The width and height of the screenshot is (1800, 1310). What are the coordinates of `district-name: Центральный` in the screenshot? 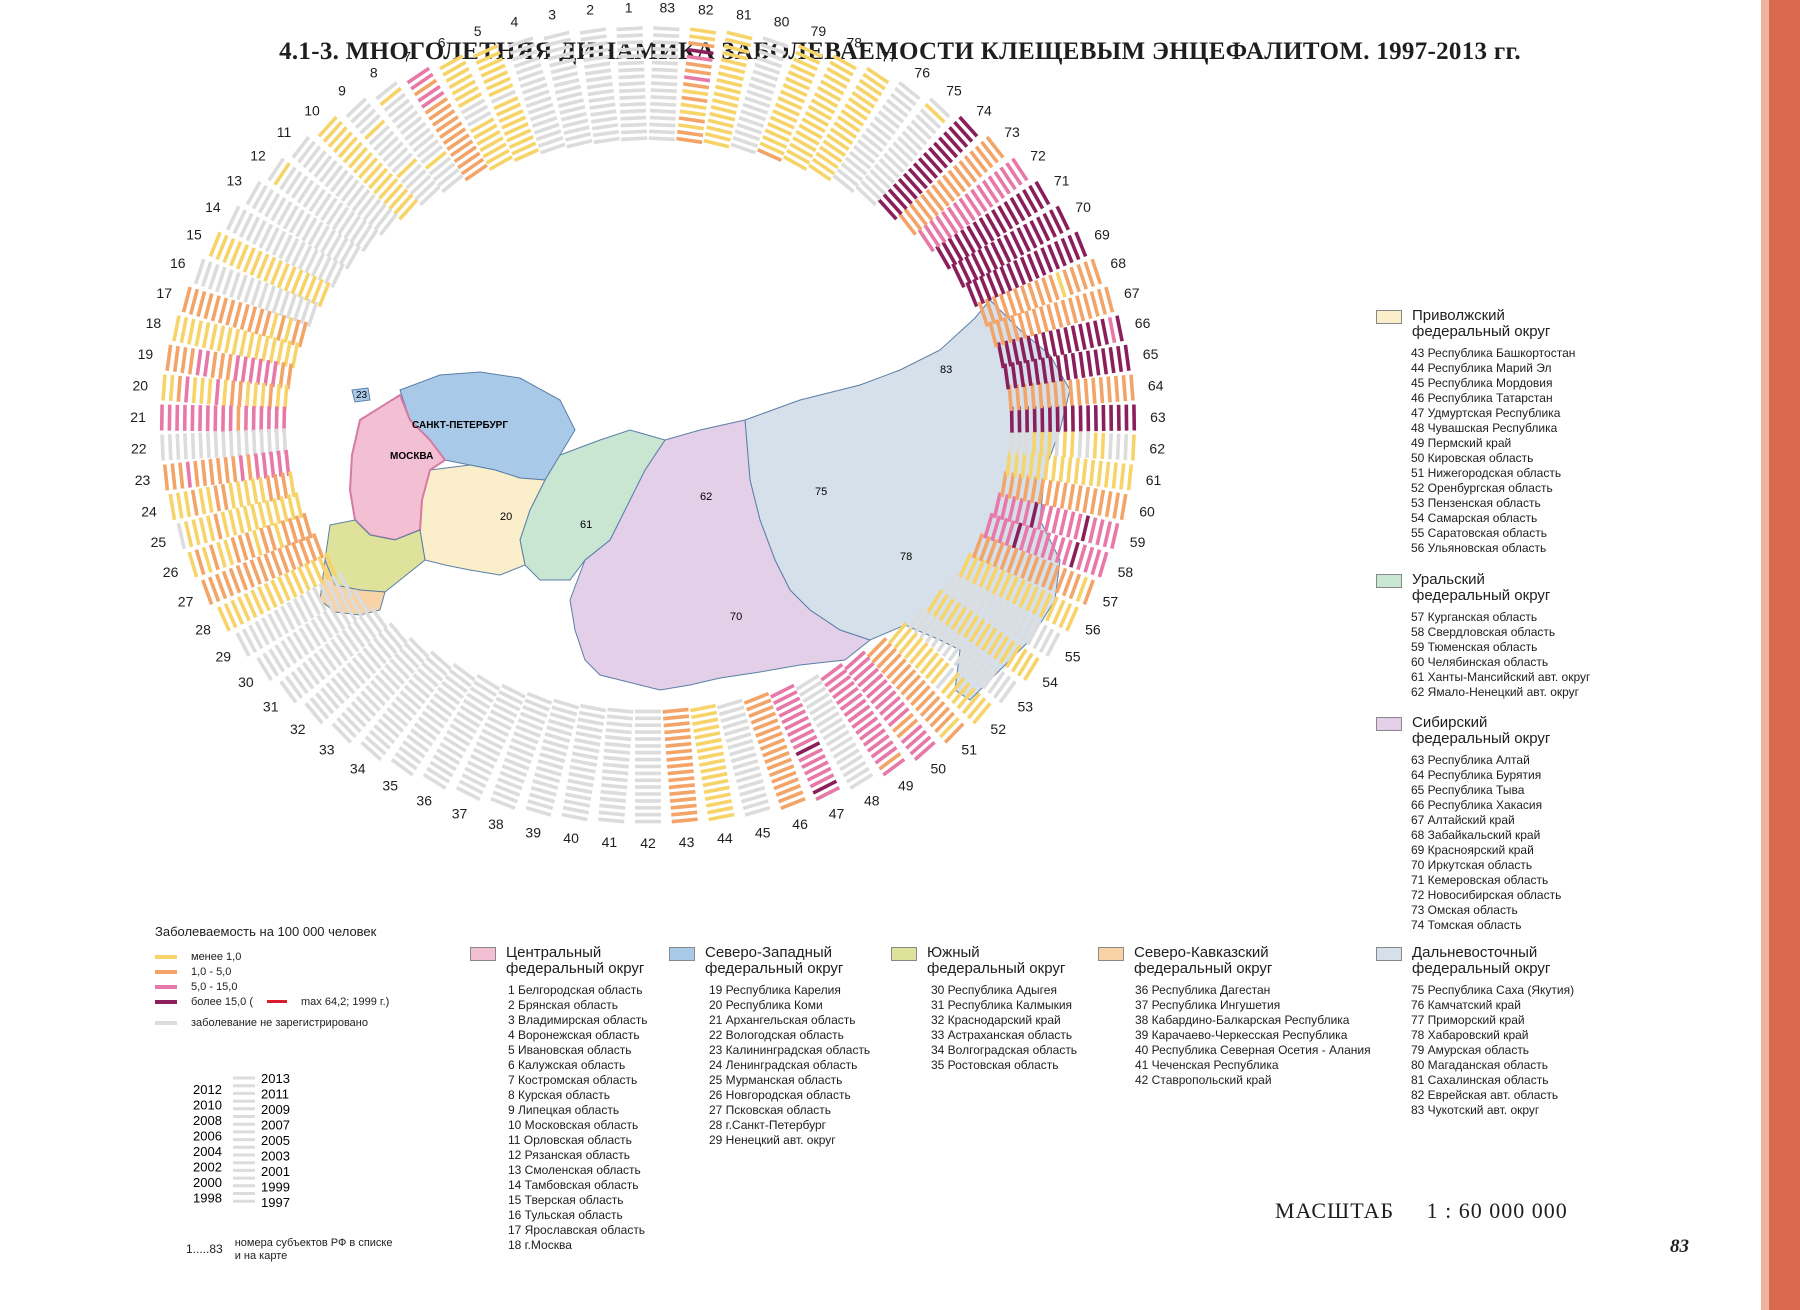 It's located at (554, 952).